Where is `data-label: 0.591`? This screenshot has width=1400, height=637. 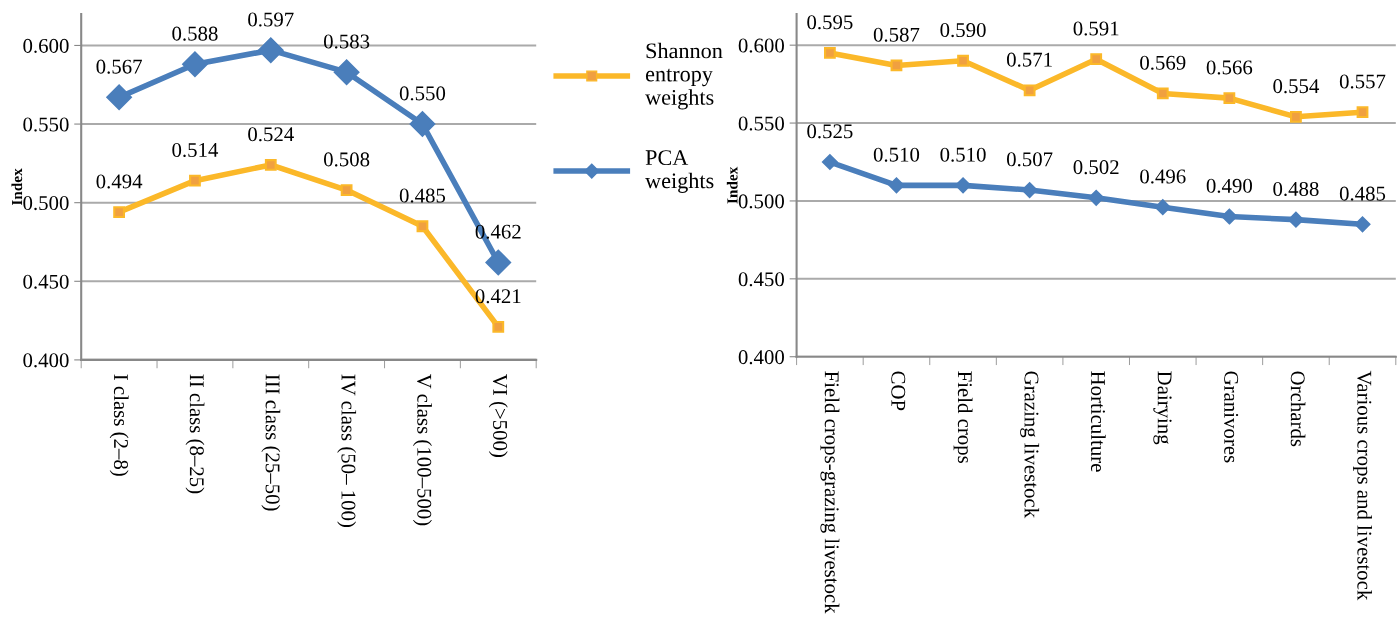
data-label: 0.591 is located at coordinates (1096, 28).